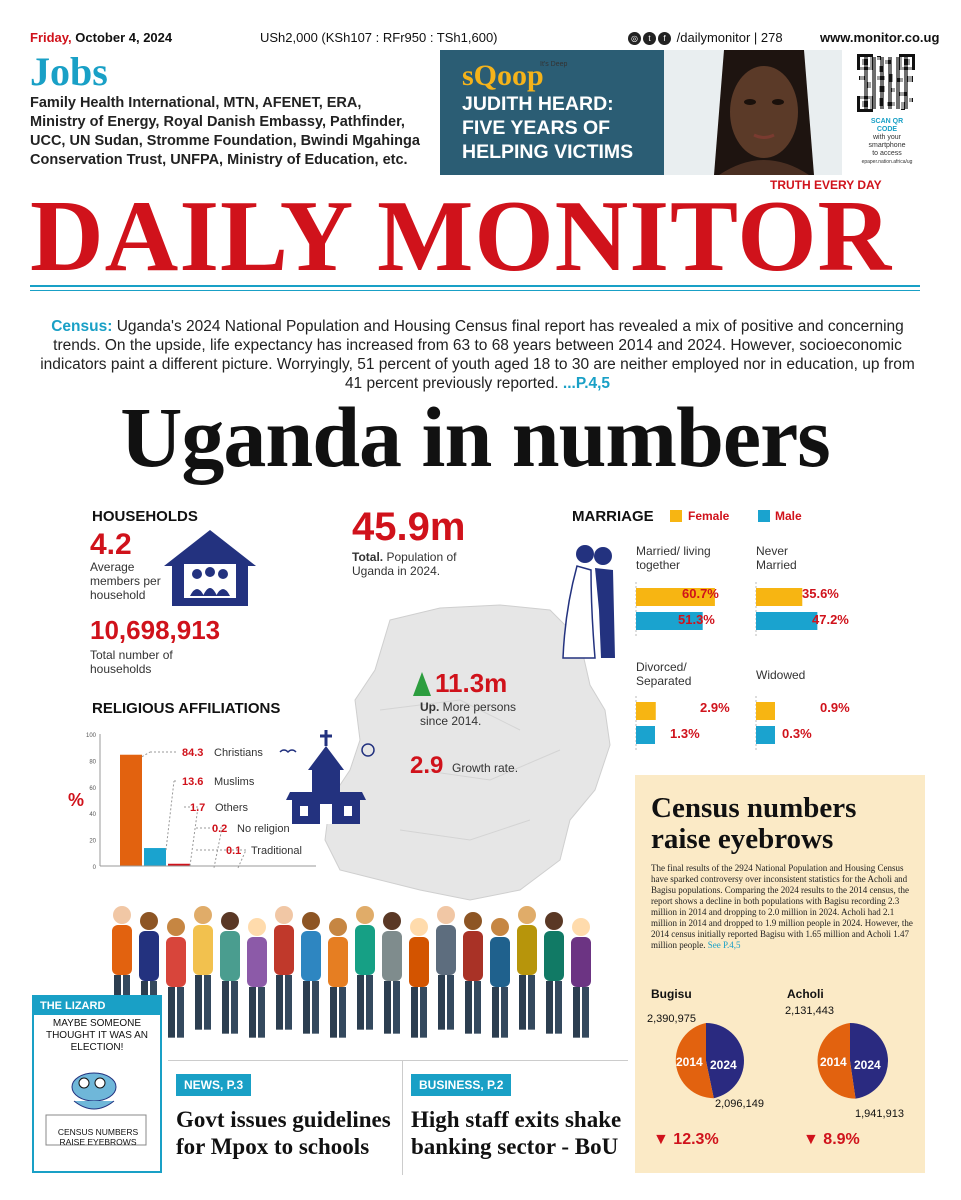  Describe the element at coordinates (841, 1139) in the screenshot. I see `acholi-change-value: 8.9%` at that location.